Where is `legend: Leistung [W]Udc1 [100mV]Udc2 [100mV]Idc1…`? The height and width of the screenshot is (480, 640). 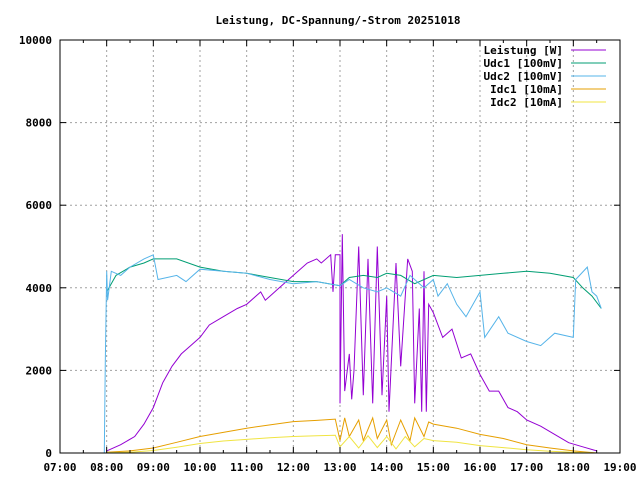 legend: Leistung [W]Udc1 [100mV]Udc2 [100mV]Idc1… is located at coordinates (545, 76).